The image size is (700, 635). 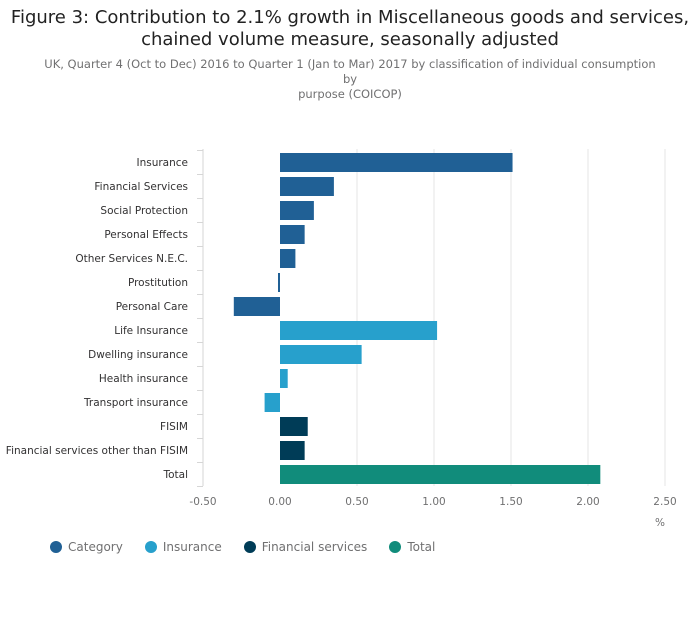 What do you see at coordinates (356, 502) in the screenshot?
I see `x-tick-label: 0.50` at bounding box center [356, 502].